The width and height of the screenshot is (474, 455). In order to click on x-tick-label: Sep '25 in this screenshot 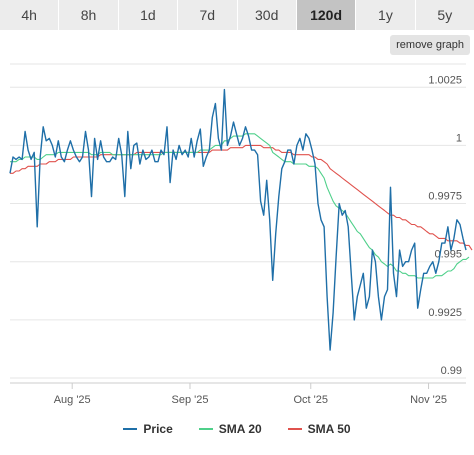, I will do `click(189, 400)`.